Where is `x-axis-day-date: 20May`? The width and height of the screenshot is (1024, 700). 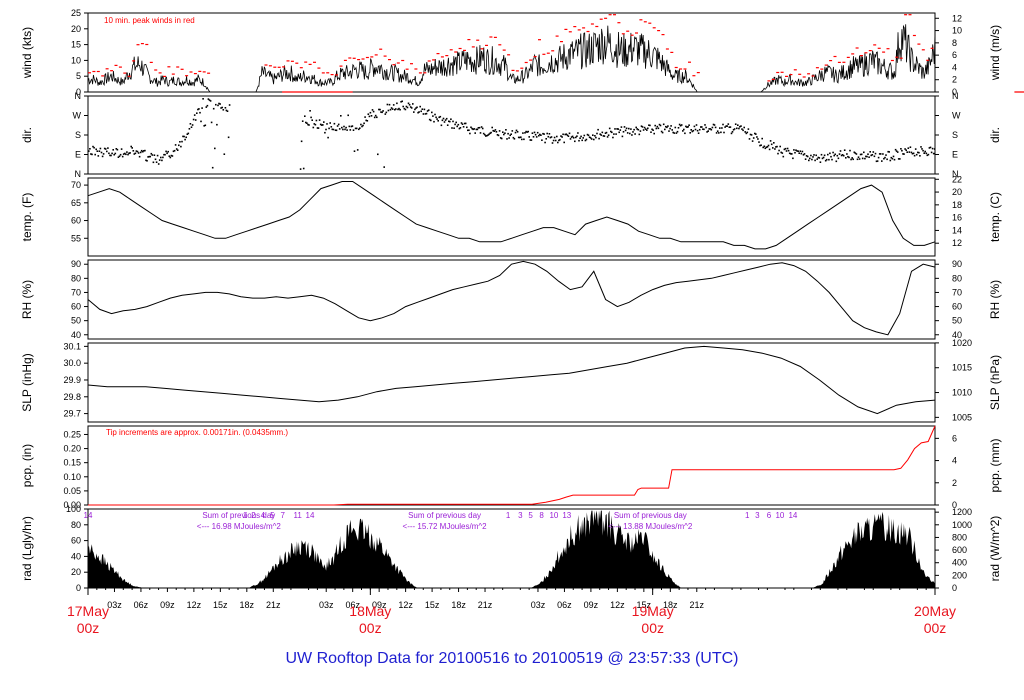 x-axis-day-date: 20May is located at coordinates (935, 611).